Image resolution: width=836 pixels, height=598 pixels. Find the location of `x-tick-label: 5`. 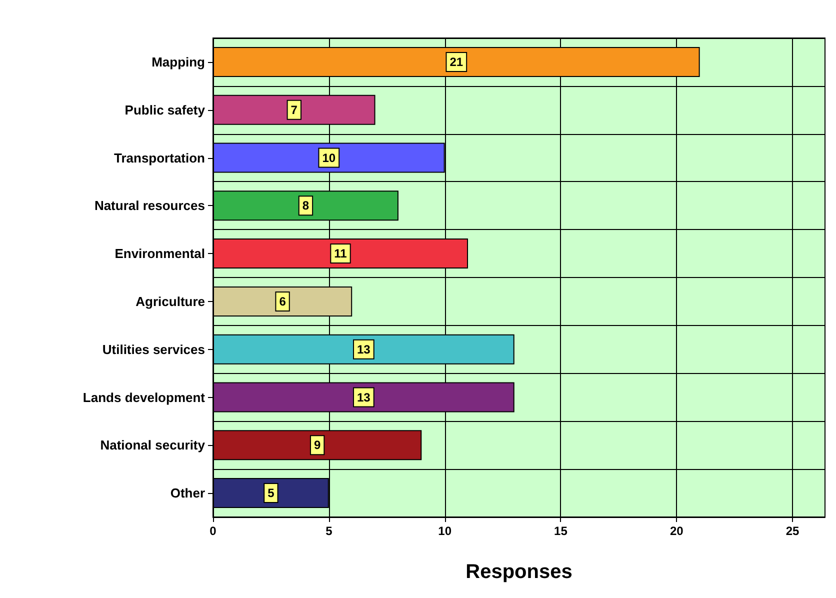

x-tick-label: 5 is located at coordinates (329, 531).